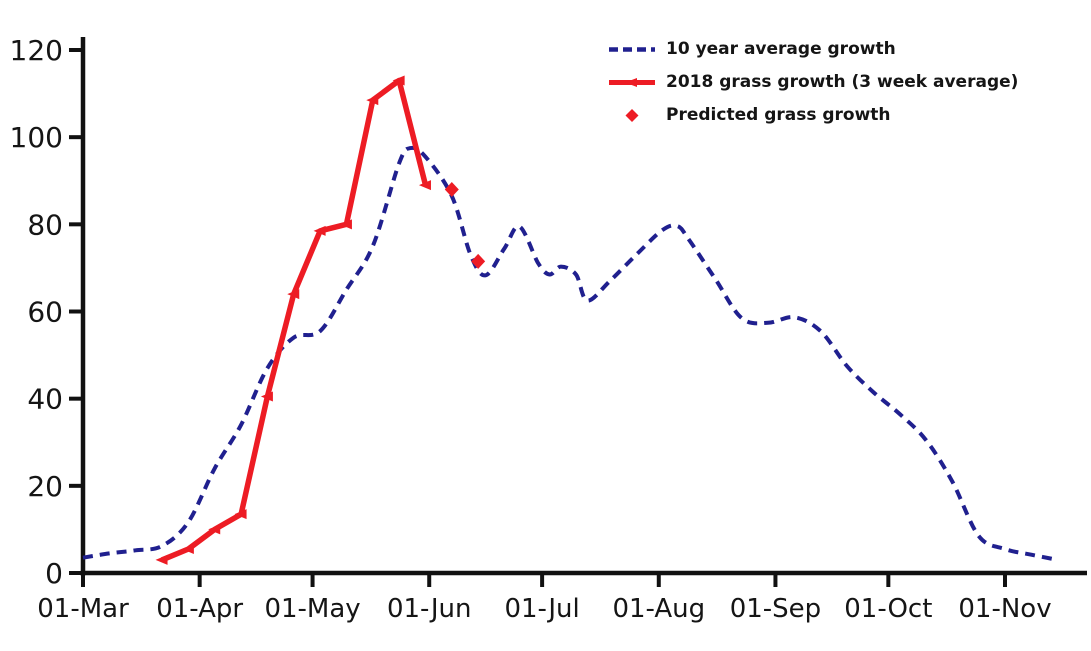 The image size is (1091, 651). I want to click on y-tick-label: 80, so click(45, 224).